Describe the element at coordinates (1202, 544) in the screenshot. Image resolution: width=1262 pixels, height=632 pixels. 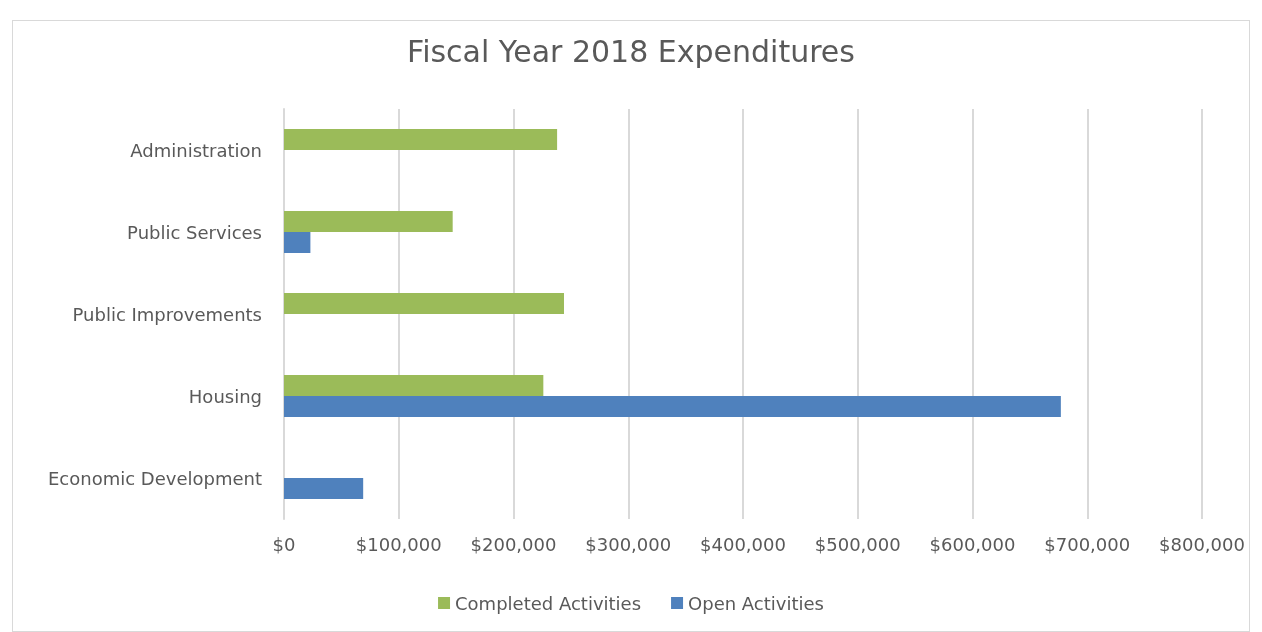
I see `x-tick-label: $800,000` at that location.